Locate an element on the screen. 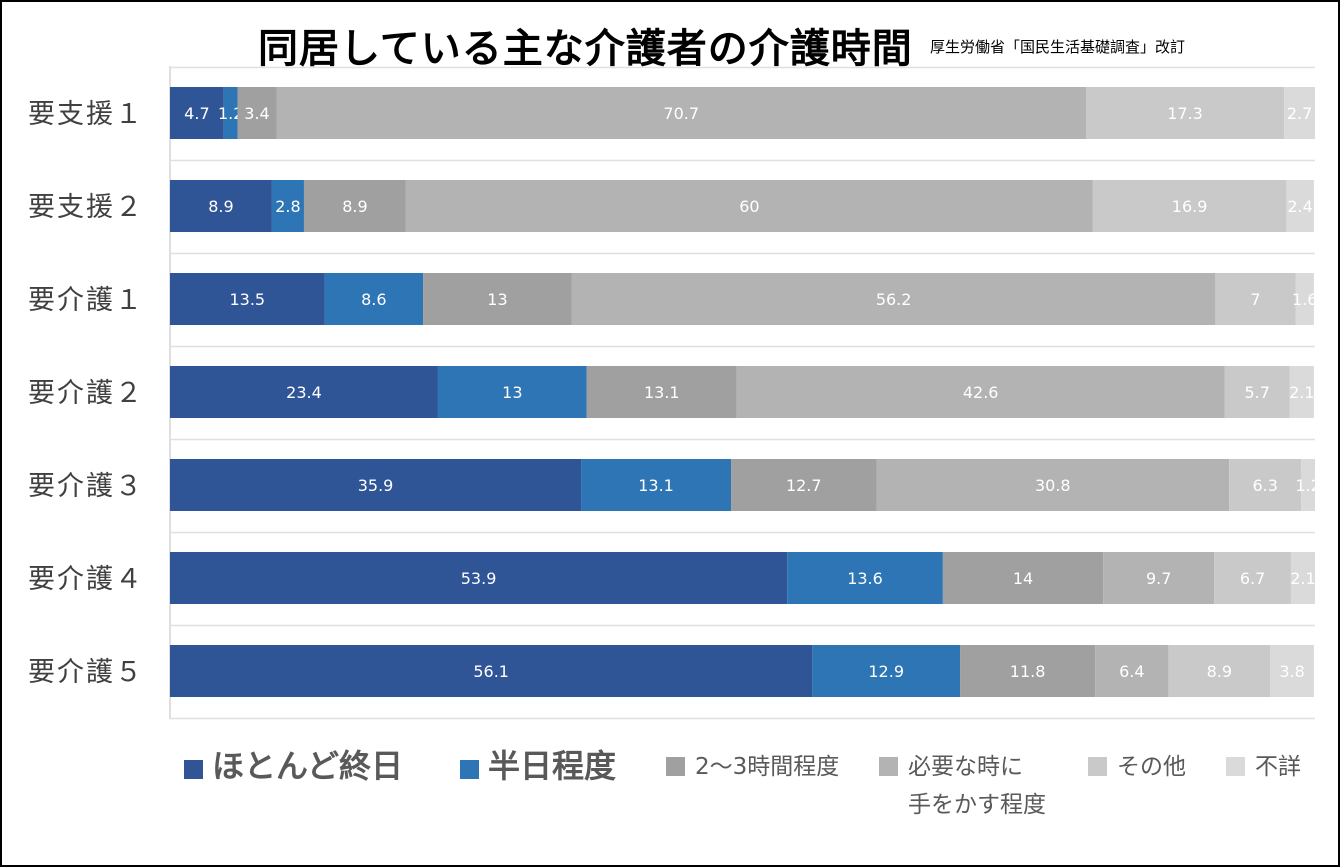 The width and height of the screenshot is (1340, 867). data-label: 56.2 is located at coordinates (894, 299).